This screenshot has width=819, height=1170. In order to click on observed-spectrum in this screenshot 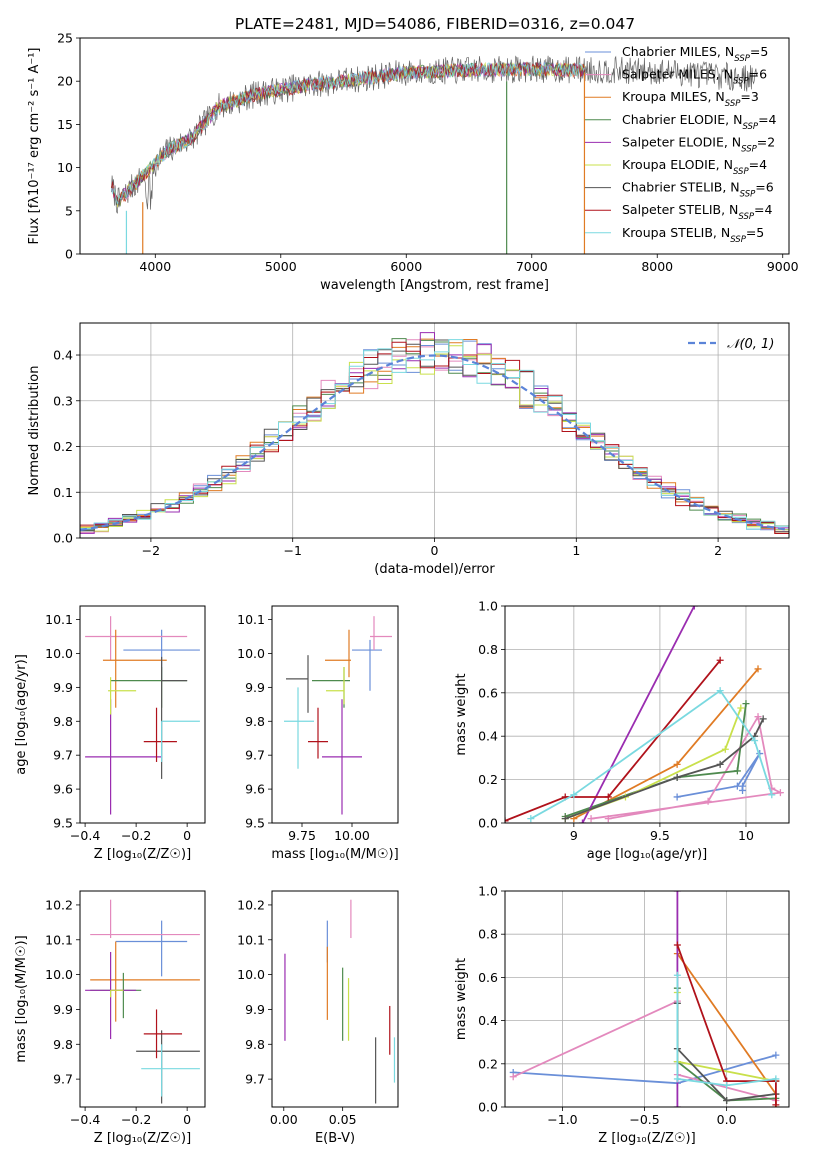, I will do `click(434, 134)`.